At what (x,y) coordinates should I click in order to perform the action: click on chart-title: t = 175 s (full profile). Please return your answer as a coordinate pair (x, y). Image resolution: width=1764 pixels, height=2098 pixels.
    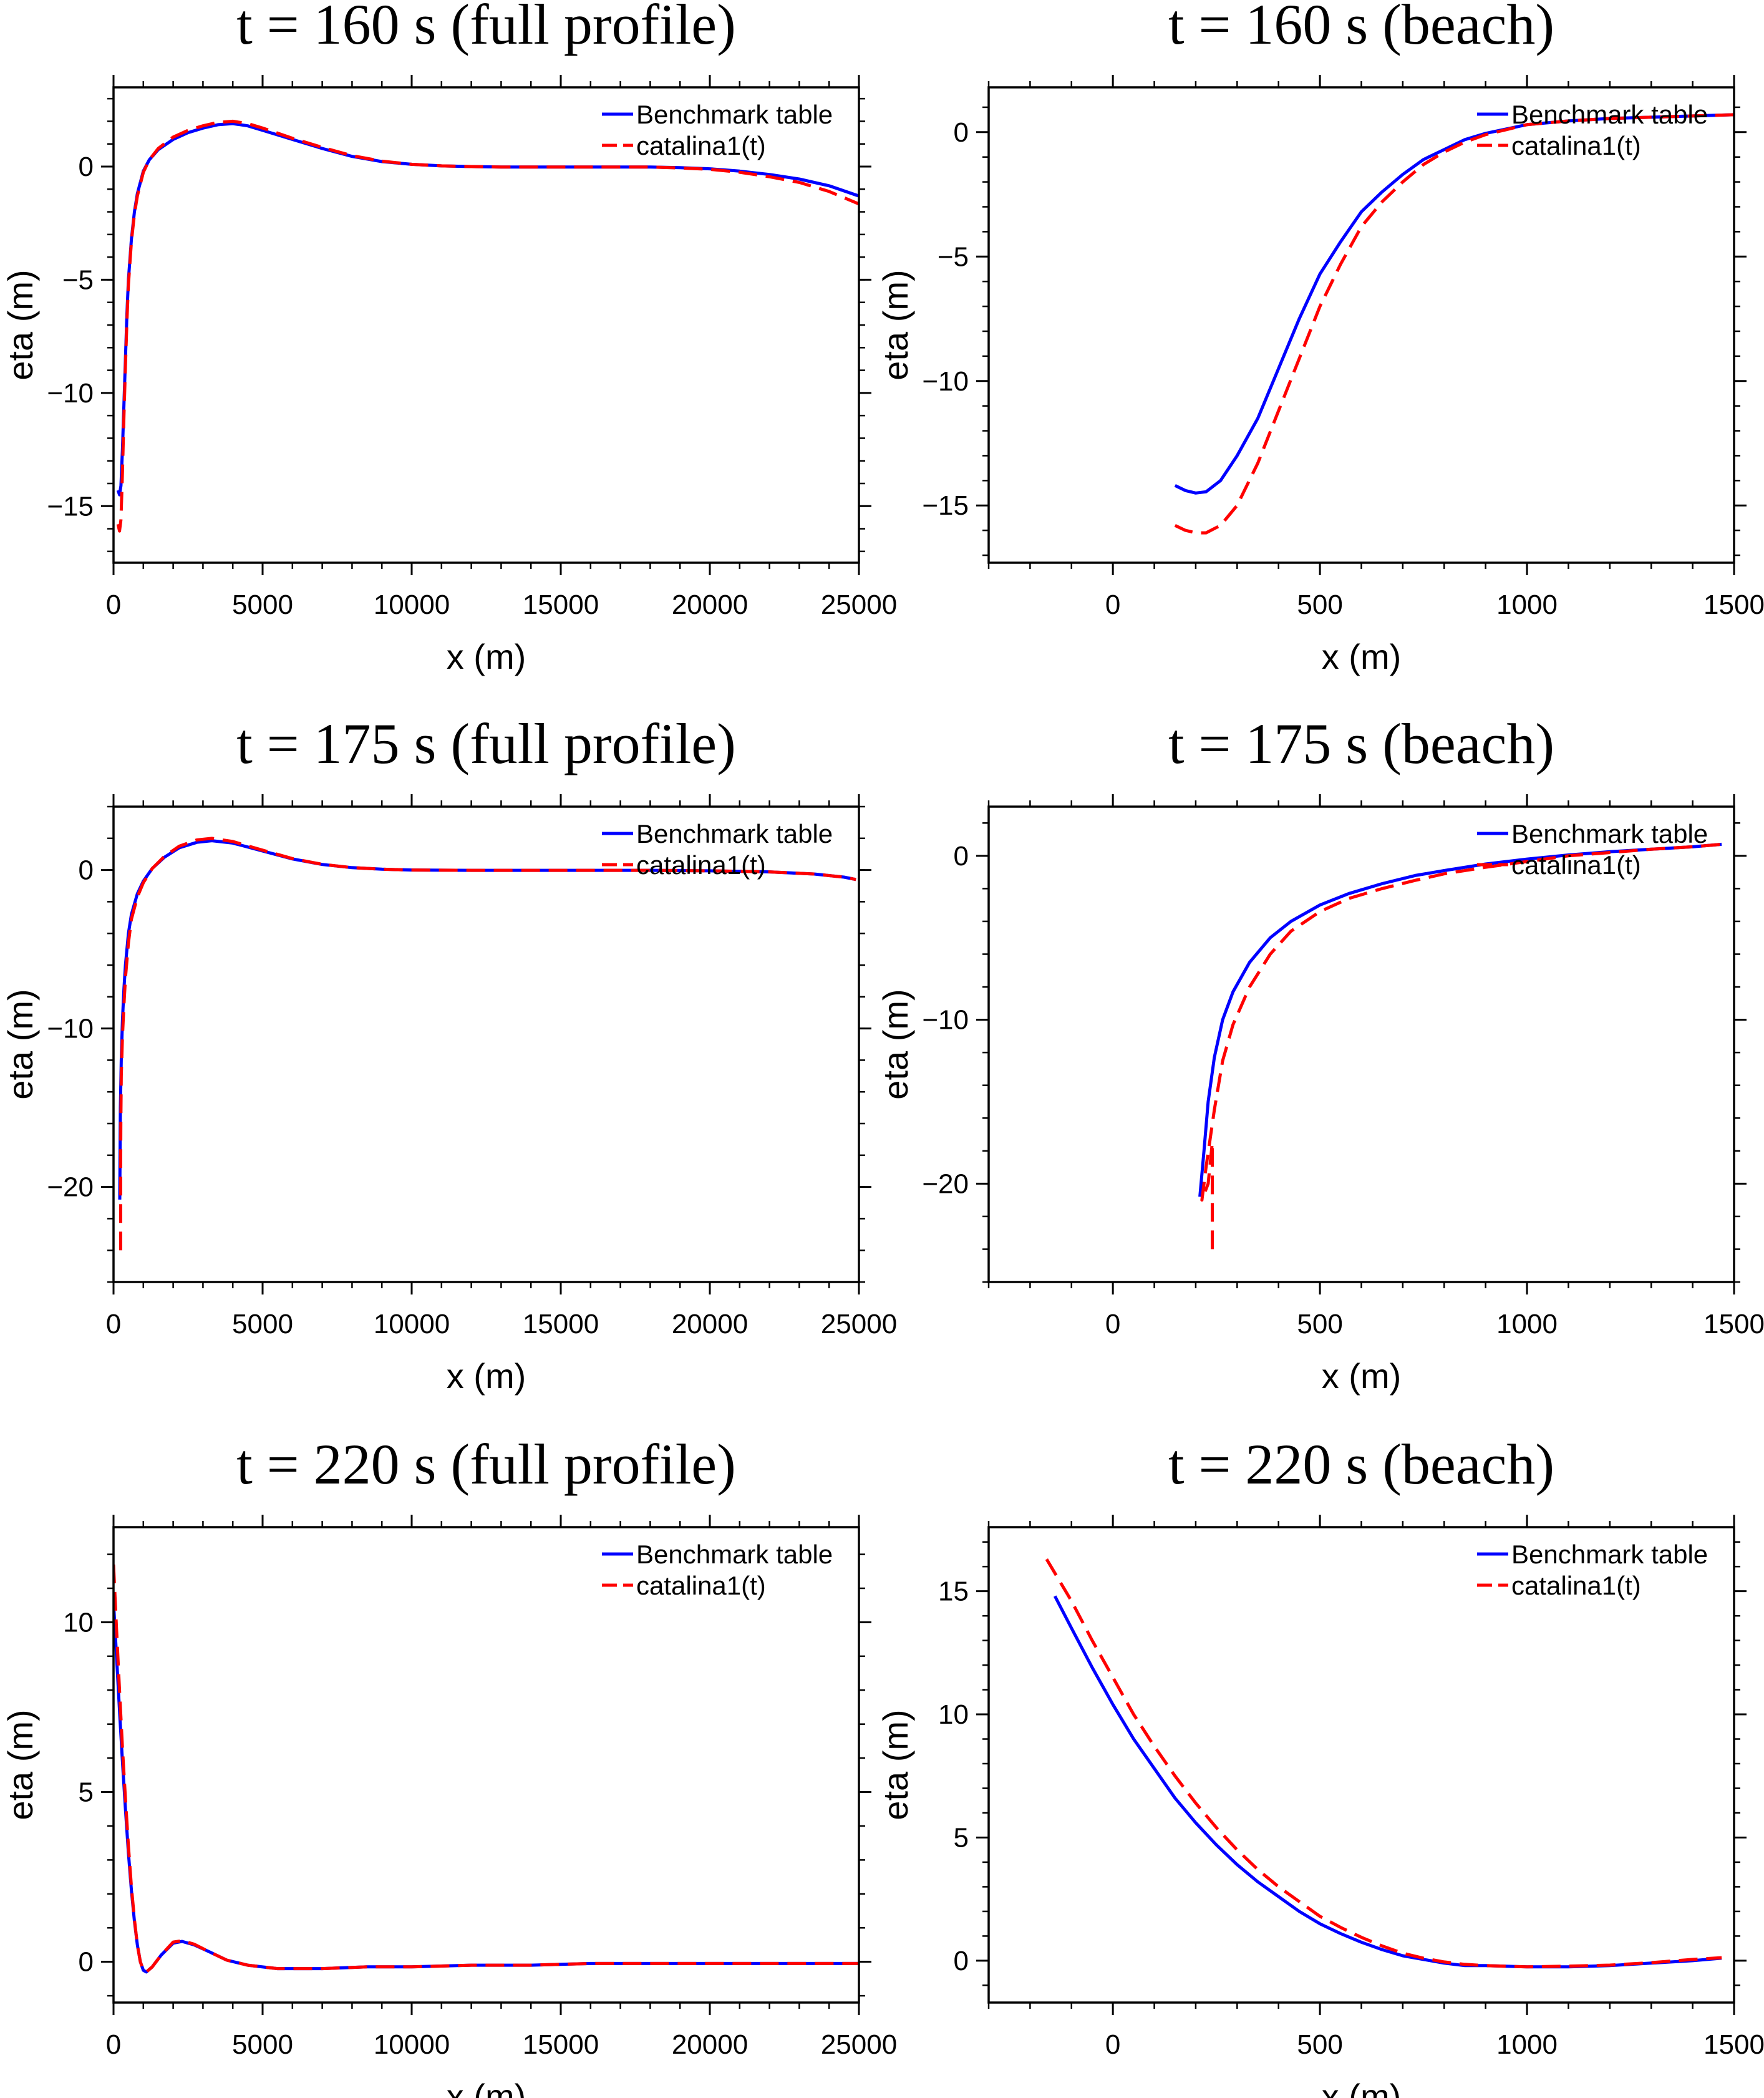
    Looking at the image, I should click on (486, 743).